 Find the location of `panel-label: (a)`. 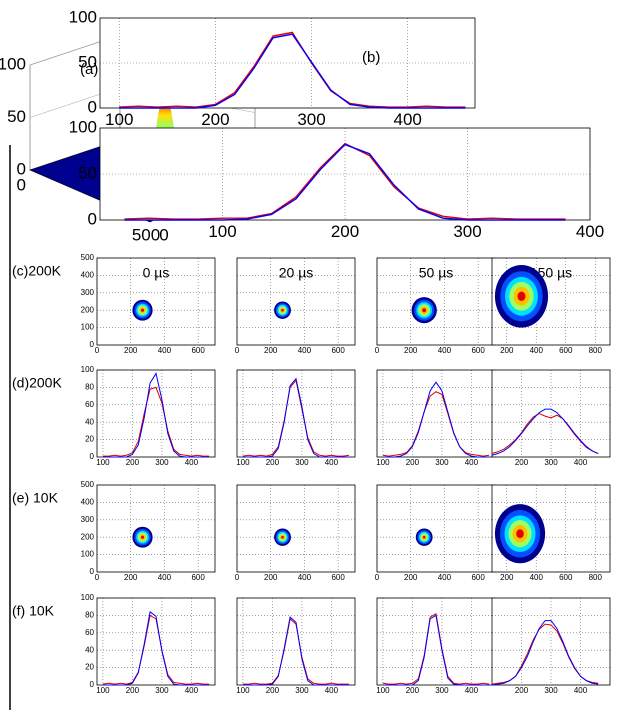

panel-label: (a) is located at coordinates (89, 69).